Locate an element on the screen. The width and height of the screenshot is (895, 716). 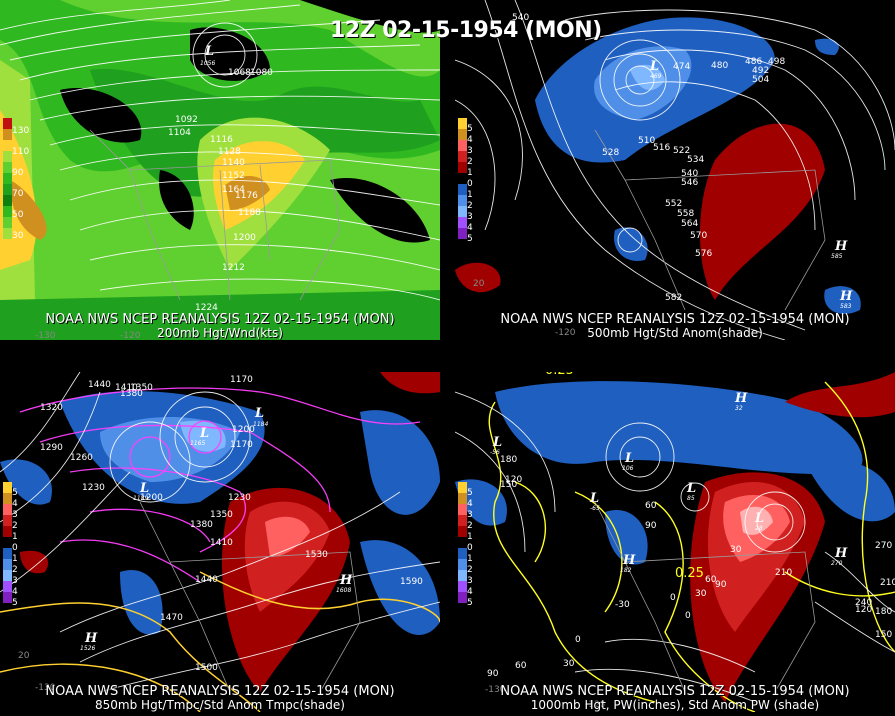
contour-label: 0 is located at coordinates (688, 616).